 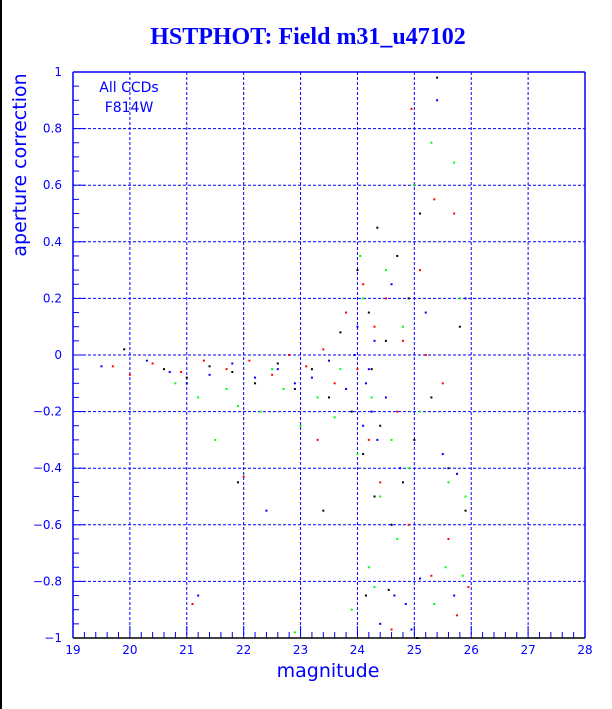 I want to click on y-tick-label: 0.8, so click(x=52, y=129).